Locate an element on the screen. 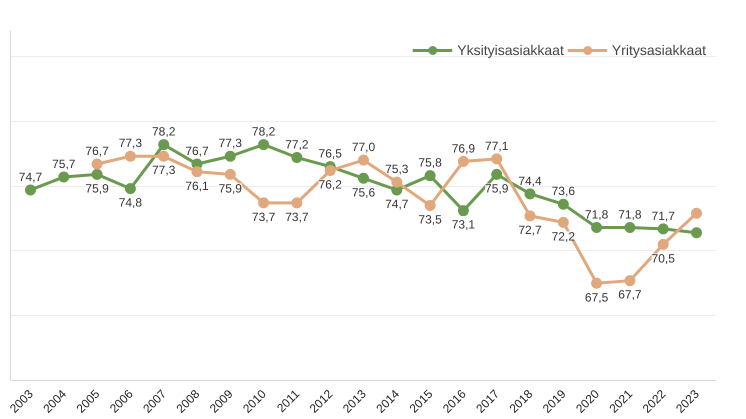  data-label: 67,7 is located at coordinates (630, 295).